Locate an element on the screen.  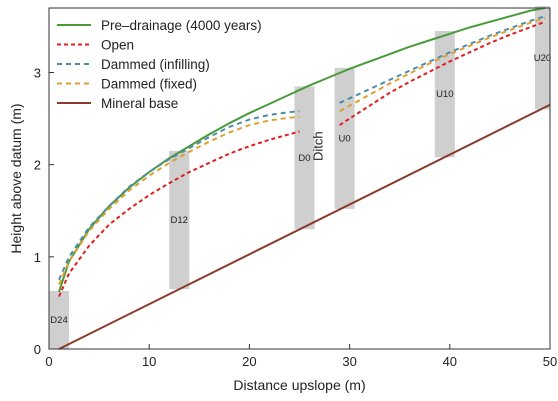
x-tick-label: 30 is located at coordinates (349, 361).